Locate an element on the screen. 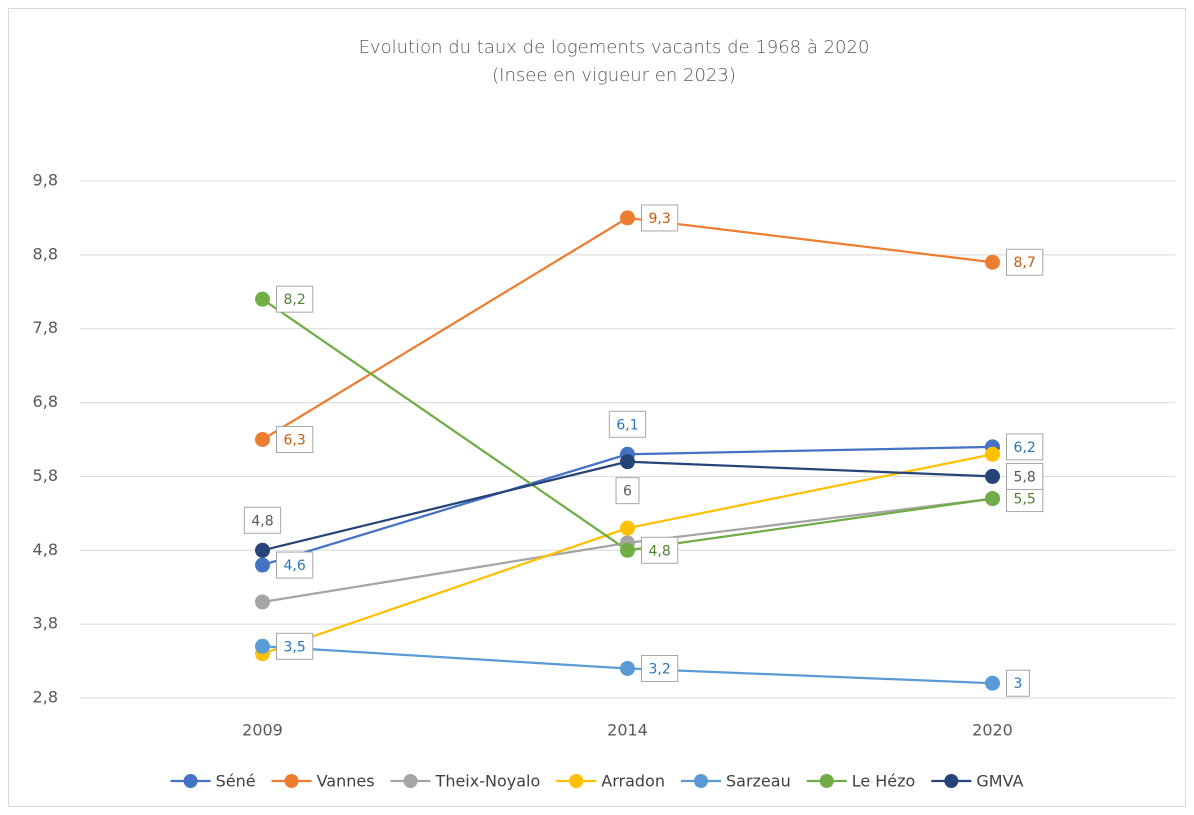 The image size is (1194, 815). value-label: 3,5 is located at coordinates (295, 647).